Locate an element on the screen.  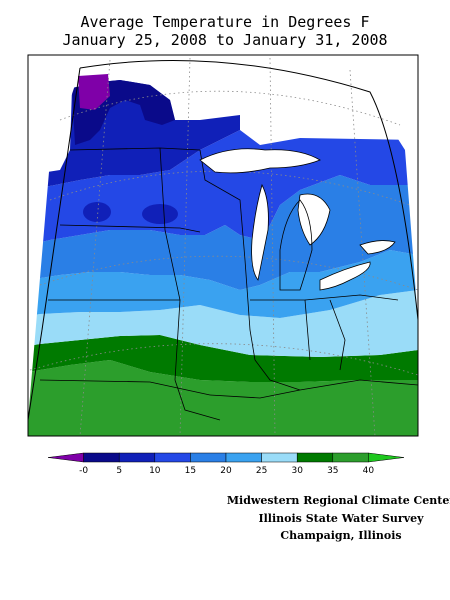
cold-pocket-central is located at coordinates (160, 214).